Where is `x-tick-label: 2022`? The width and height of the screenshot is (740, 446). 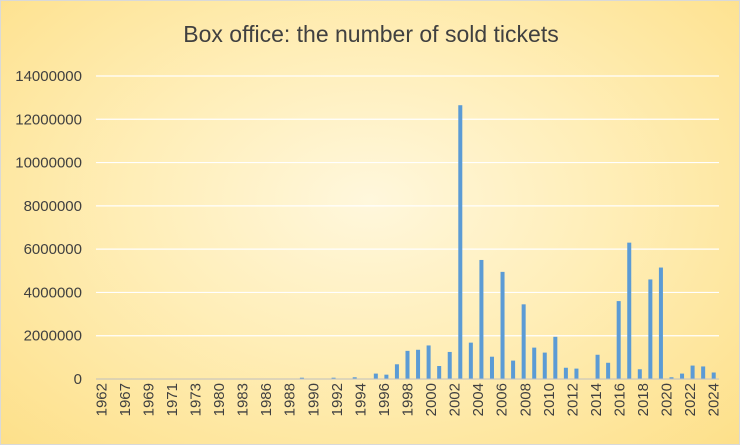
x-tick-label: 2022 is located at coordinates (690, 399).